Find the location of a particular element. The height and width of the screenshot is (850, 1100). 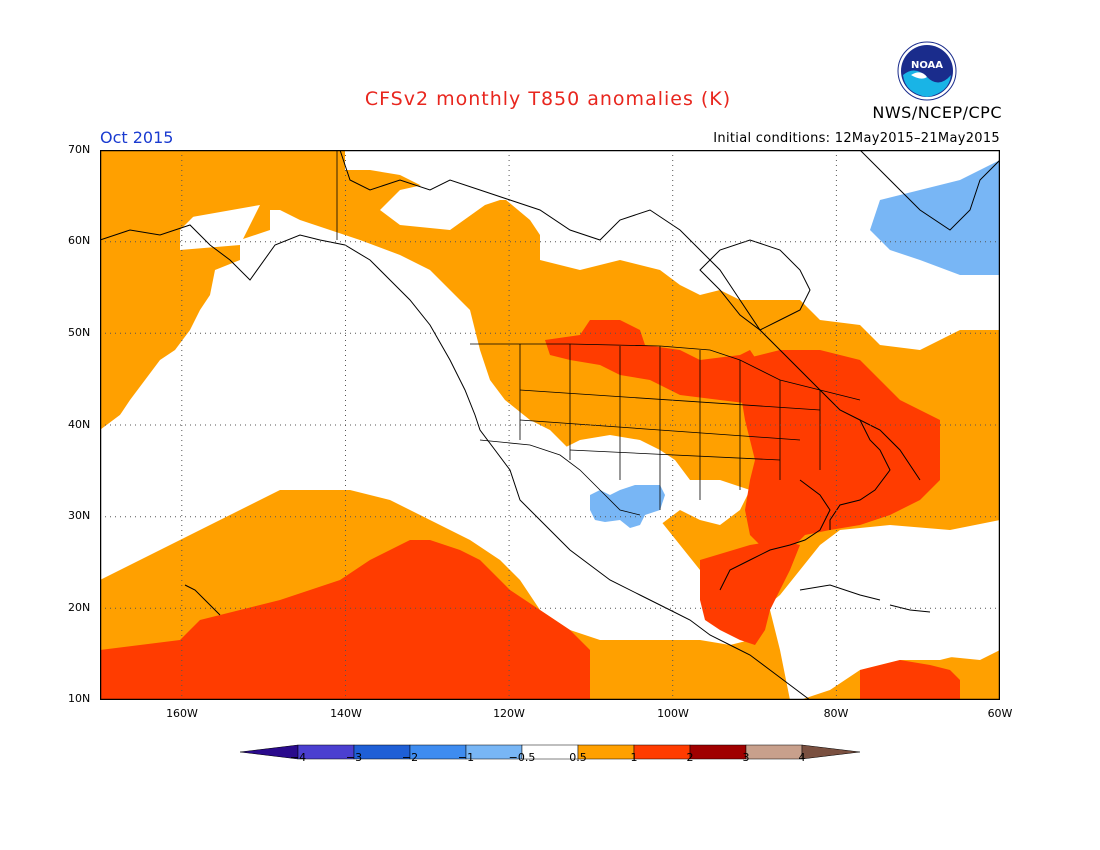

lat-label: 30N is located at coordinates (79, 515).